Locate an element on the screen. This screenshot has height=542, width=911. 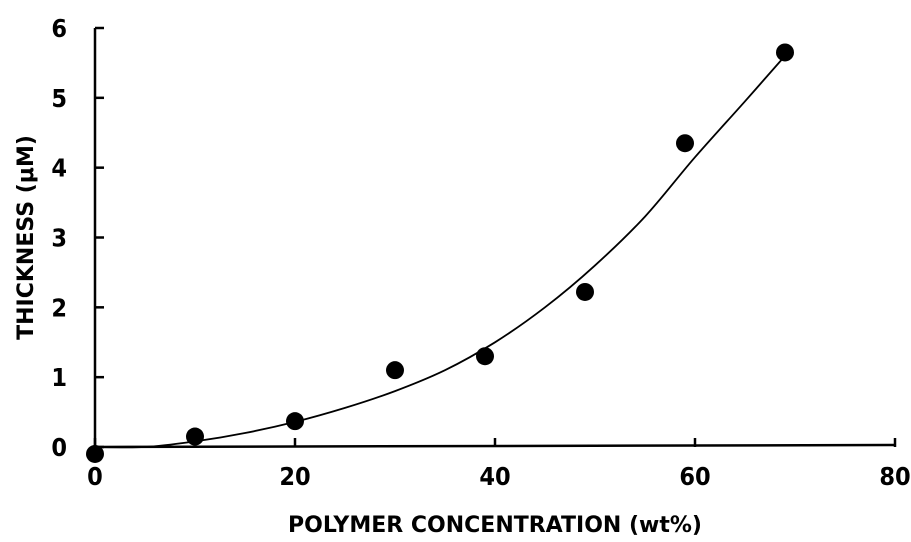
y-tick-label: 1 is located at coordinates (59, 377).